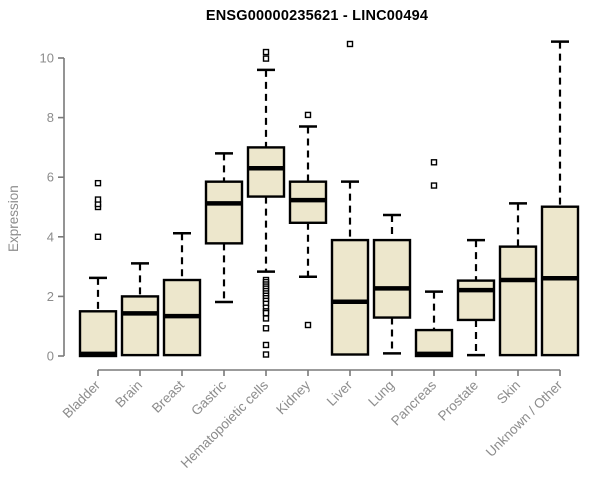 This screenshot has width=600, height=500. What do you see at coordinates (50, 296) in the screenshot?
I see `y-tick-label: 2` at bounding box center [50, 296].